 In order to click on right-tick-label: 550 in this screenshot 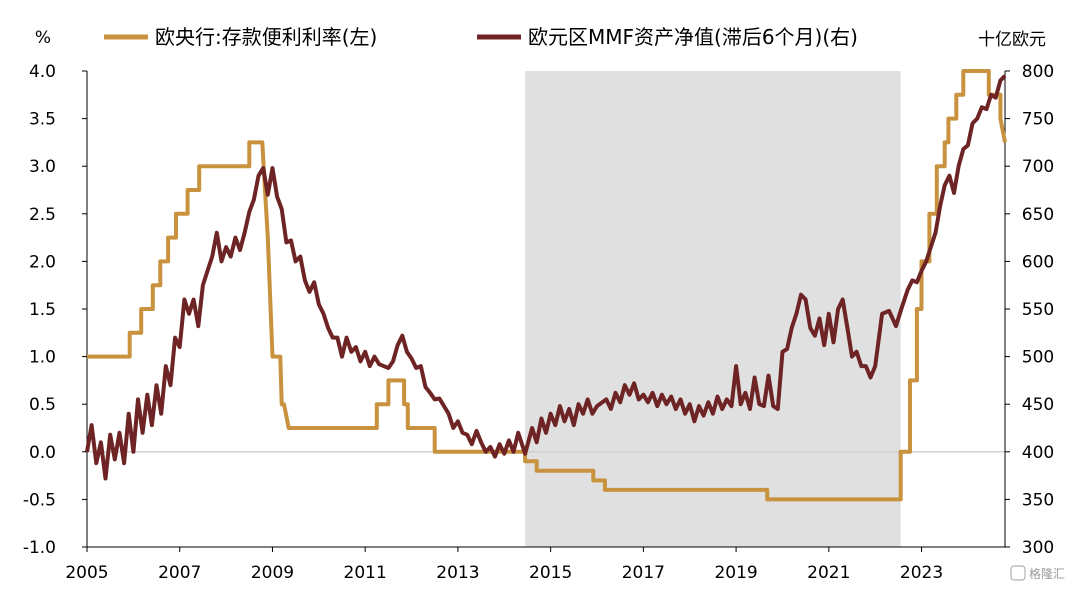, I will do `click(1038, 310)`.